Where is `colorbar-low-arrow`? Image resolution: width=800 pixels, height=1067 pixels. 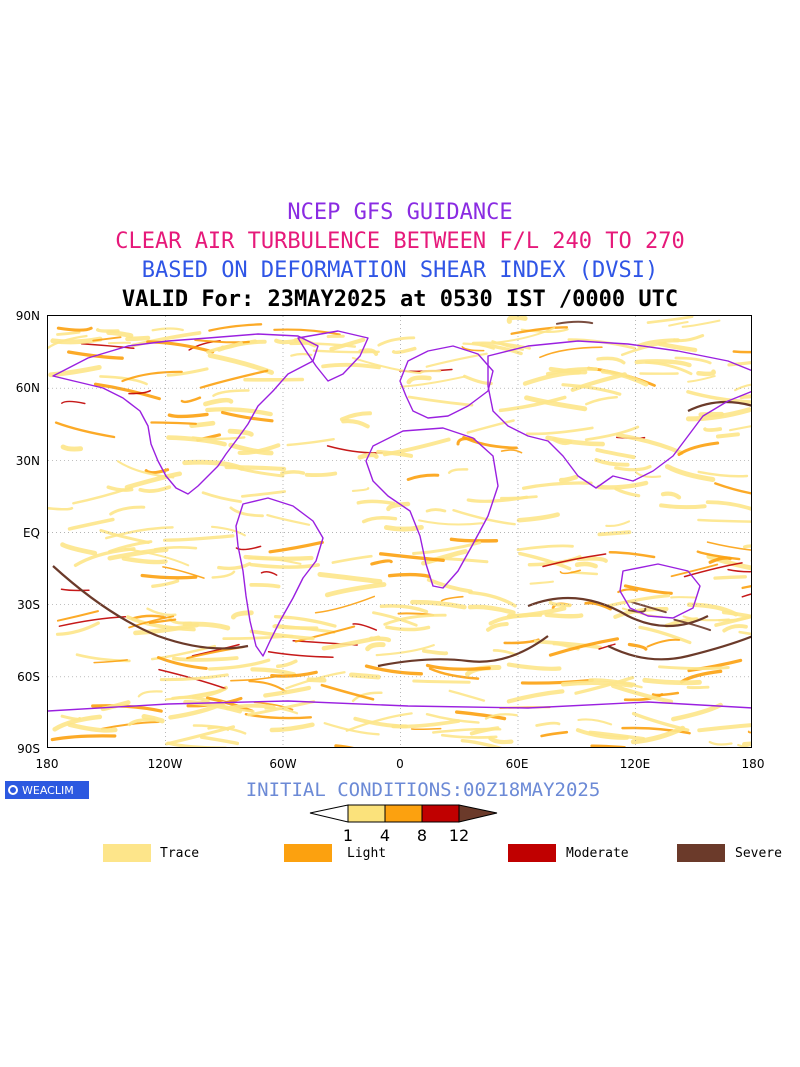
colorbar-low-arrow is located at coordinates (329, 813).